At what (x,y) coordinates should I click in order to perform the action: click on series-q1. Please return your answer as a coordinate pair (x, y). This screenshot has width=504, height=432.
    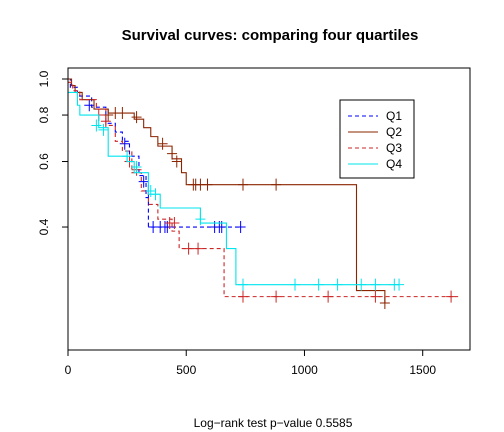
    Looking at the image, I should click on (157, 156).